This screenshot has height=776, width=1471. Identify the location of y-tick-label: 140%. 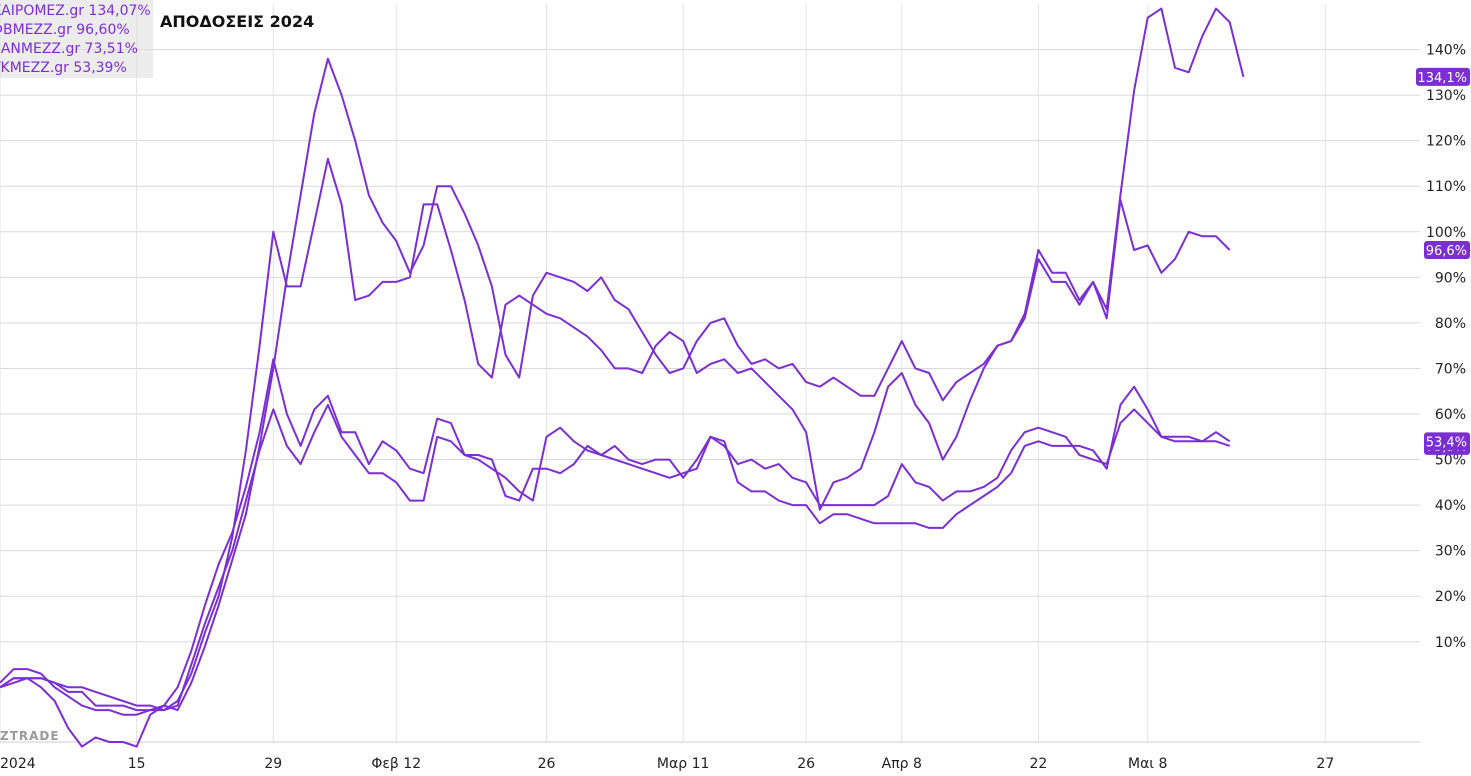
(1446, 51).